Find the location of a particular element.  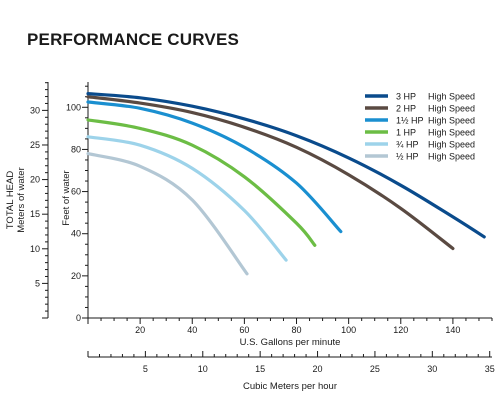

y-axis-meters-title-line1: TOTAL HEAD is located at coordinates (10, 200).